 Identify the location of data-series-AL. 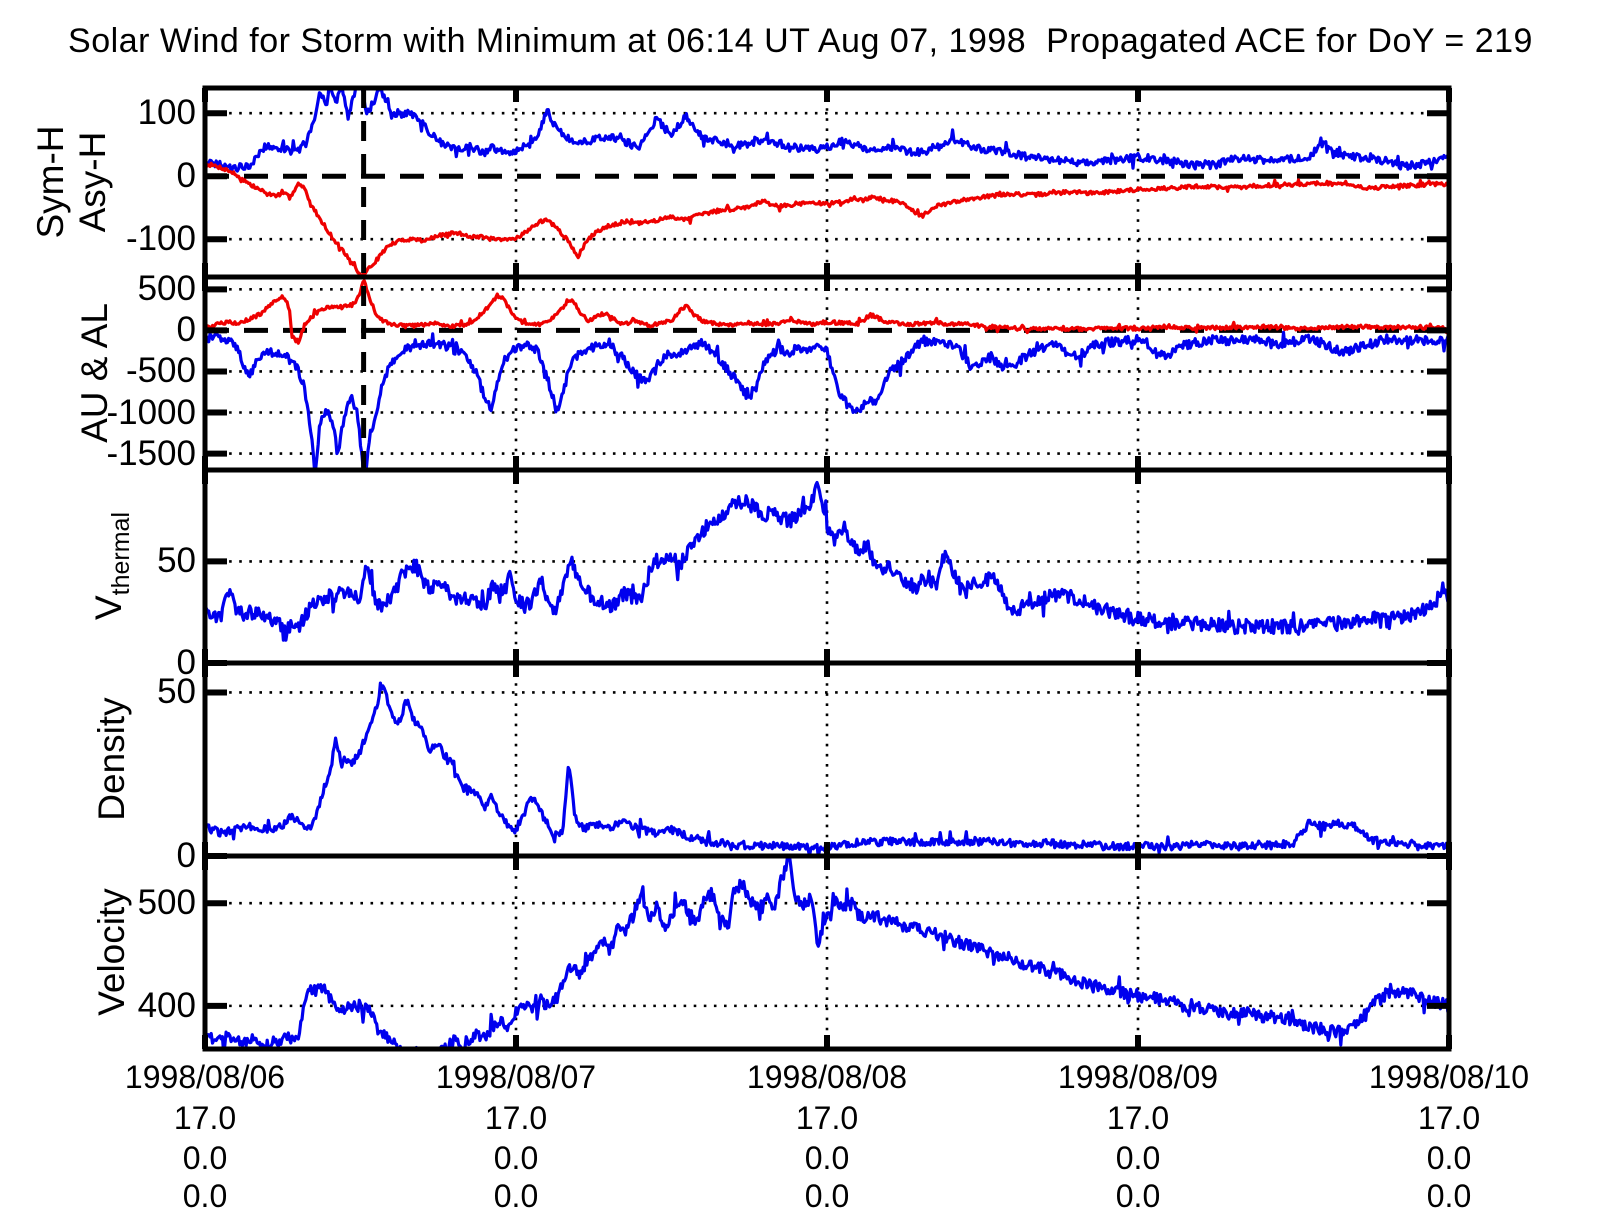
(827, 400).